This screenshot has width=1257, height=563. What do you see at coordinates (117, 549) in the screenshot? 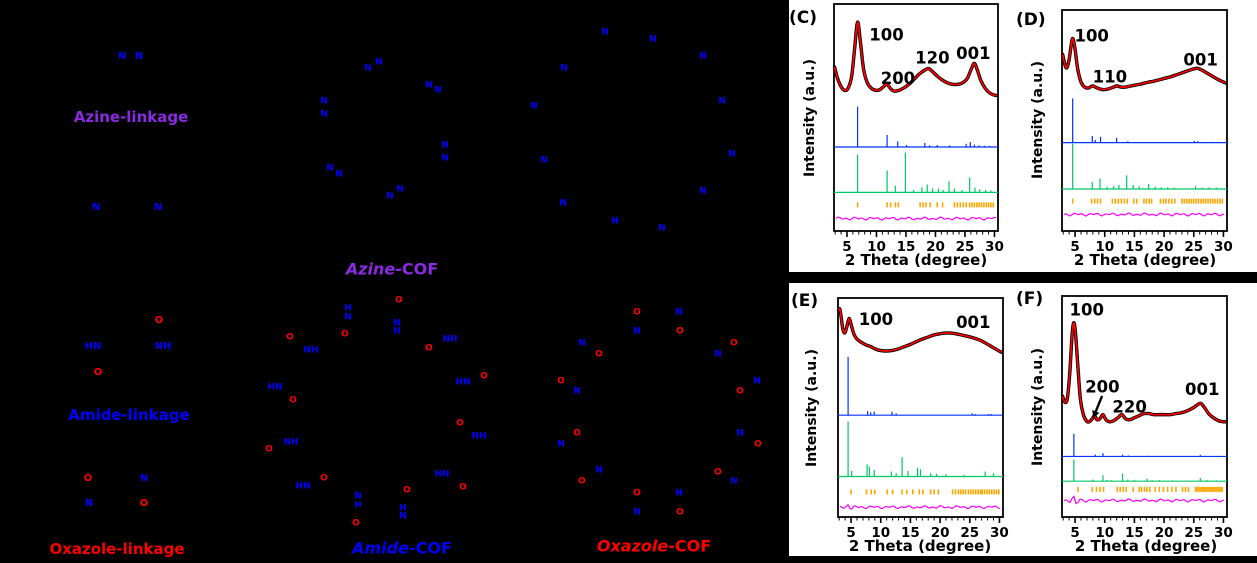
I see `oxazole-linkage-label: Oxazole-linkage` at bounding box center [117, 549].